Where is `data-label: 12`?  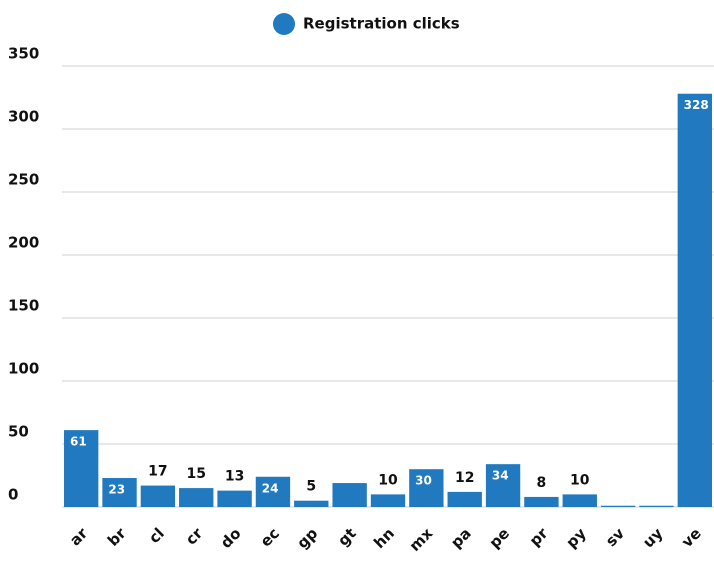
data-label: 12 is located at coordinates (464, 478).